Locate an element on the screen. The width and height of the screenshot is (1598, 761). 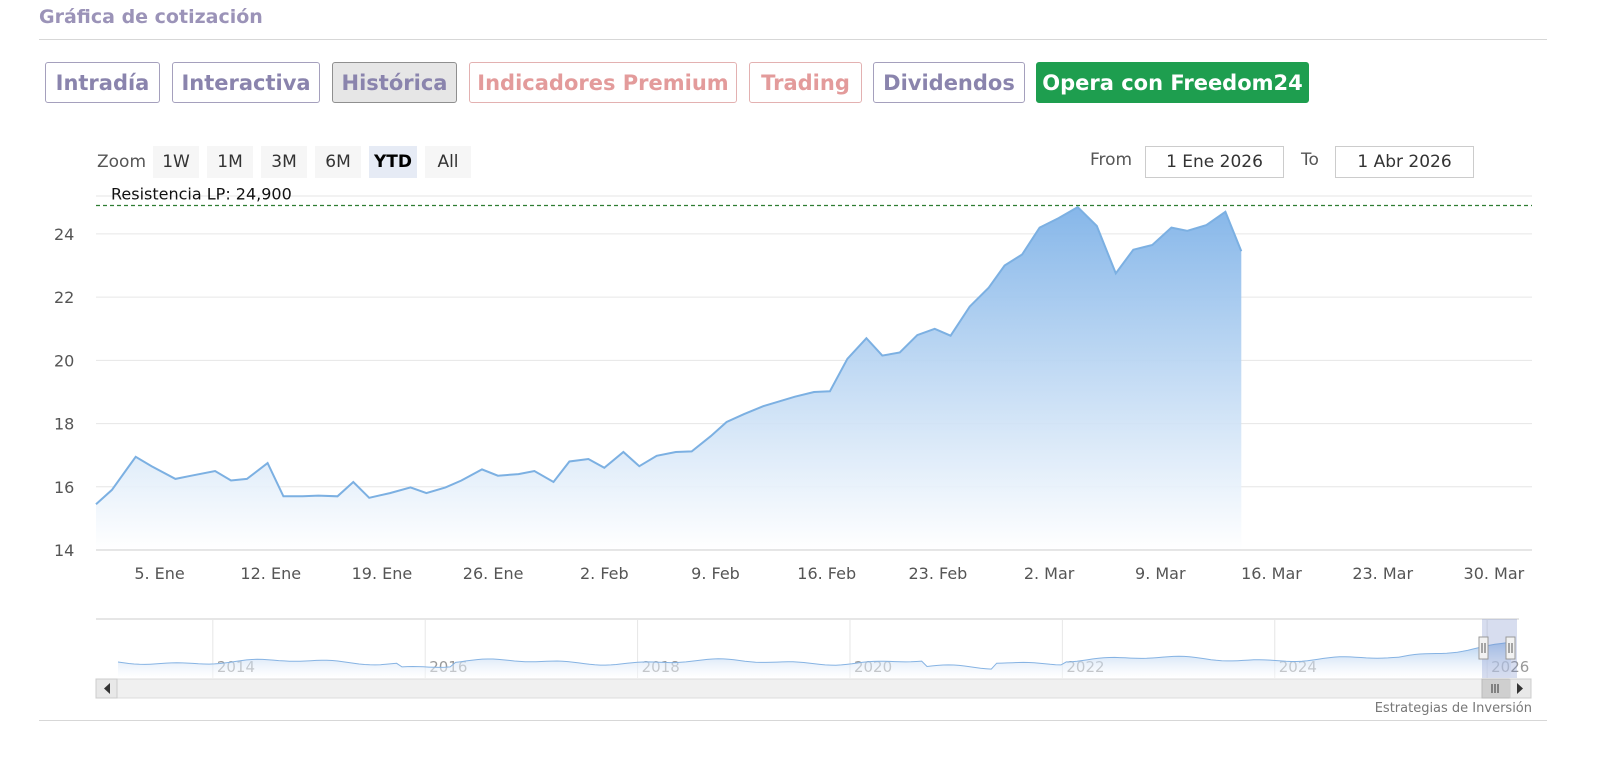
navigator-area is located at coordinates (814, 660).